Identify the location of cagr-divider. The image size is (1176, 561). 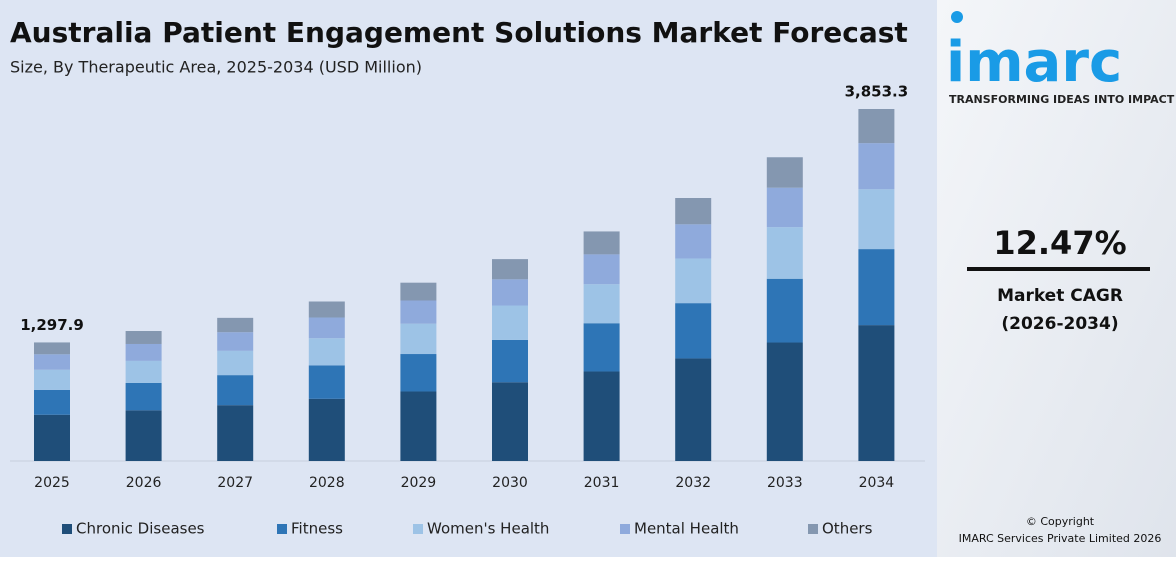
(1058, 269).